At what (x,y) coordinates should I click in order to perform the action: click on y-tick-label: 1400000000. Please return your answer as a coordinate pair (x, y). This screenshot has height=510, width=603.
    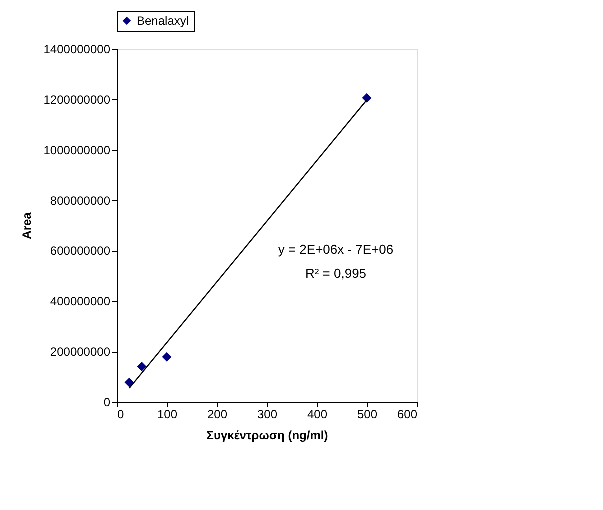
    Looking at the image, I should click on (77, 49).